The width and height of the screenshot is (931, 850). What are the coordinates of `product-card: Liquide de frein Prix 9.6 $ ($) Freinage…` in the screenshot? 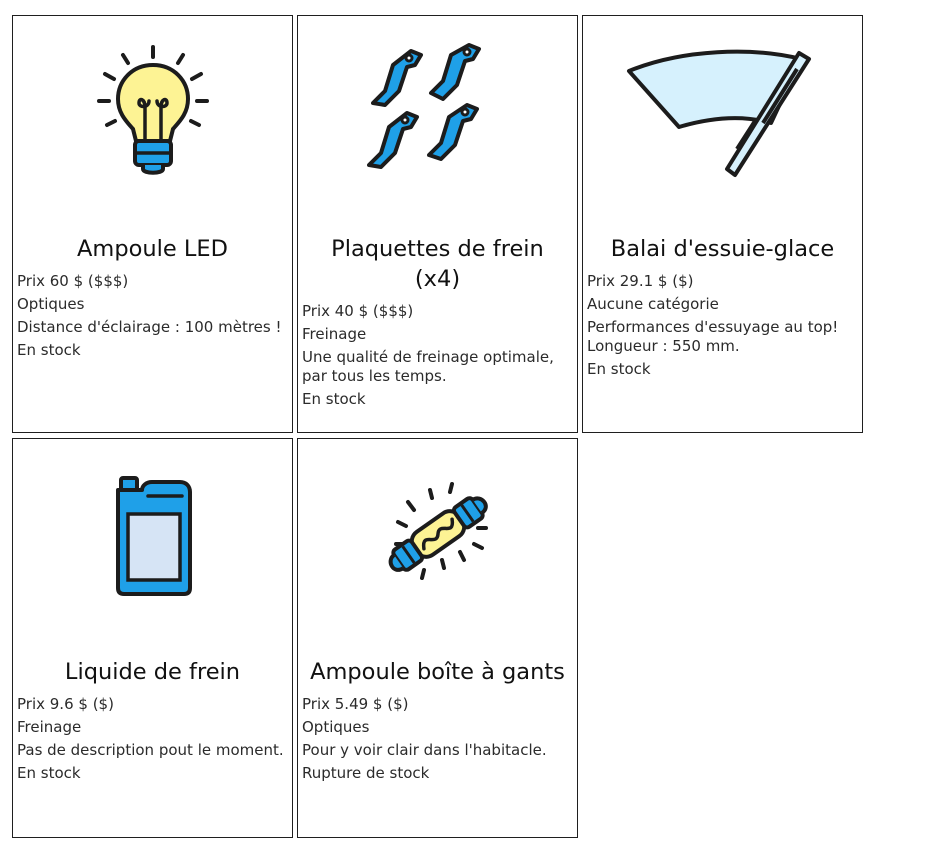 It's located at (152, 638).